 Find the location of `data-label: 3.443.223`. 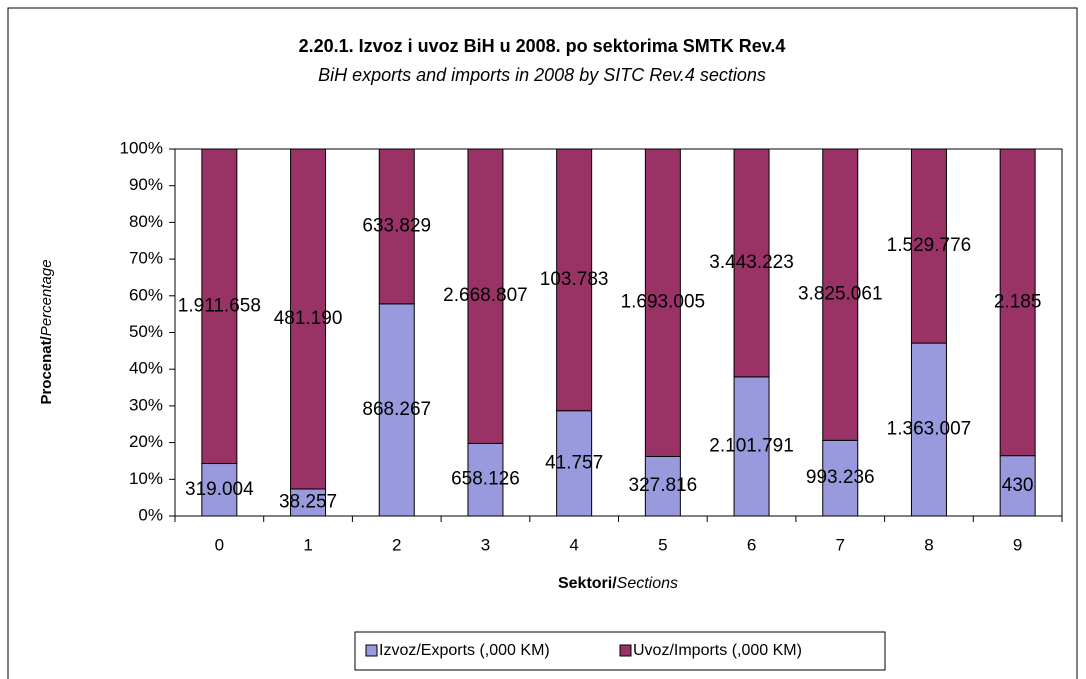

data-label: 3.443.223 is located at coordinates (751, 262).